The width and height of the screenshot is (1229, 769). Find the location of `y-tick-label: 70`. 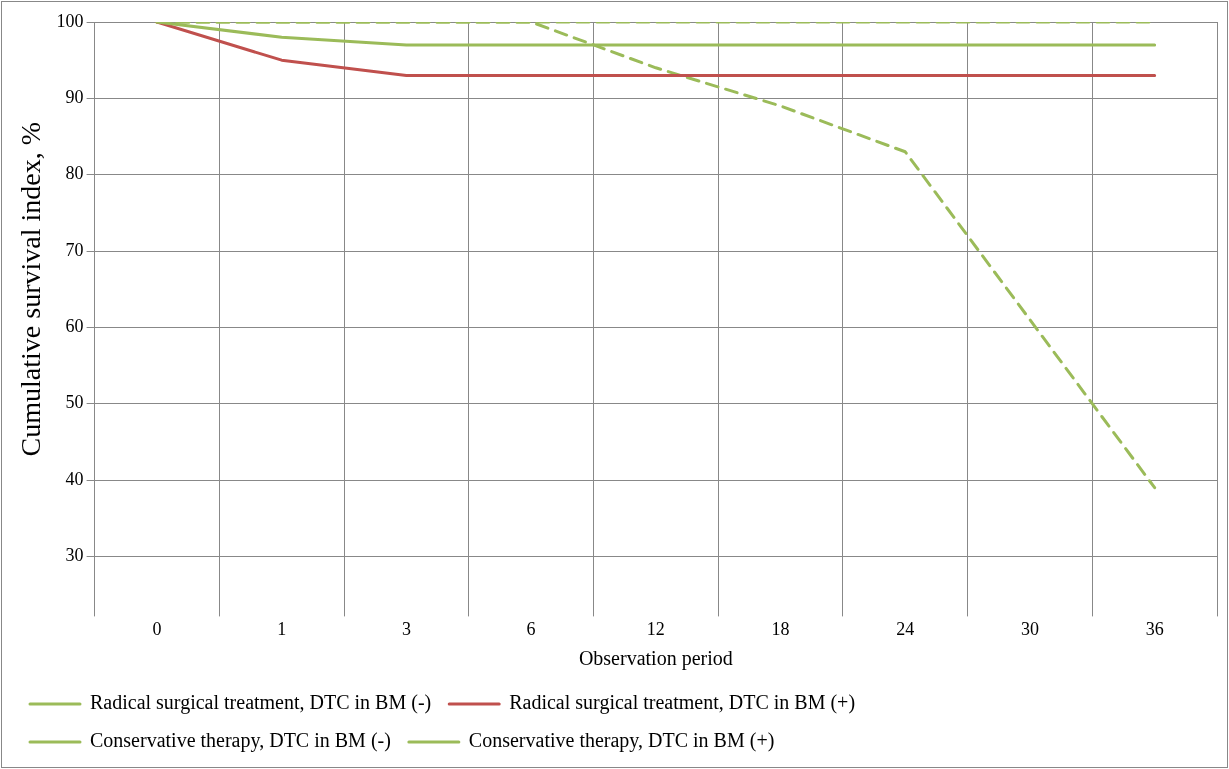

y-tick-label: 70 is located at coordinates (74, 249).